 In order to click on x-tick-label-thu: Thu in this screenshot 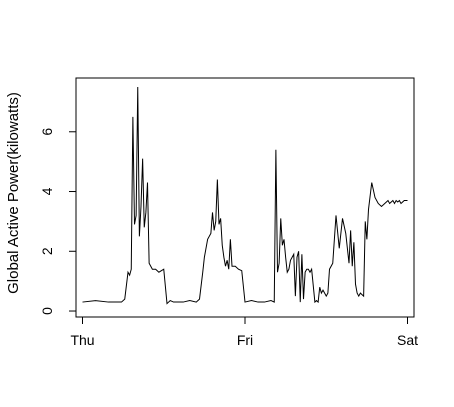, I will do `click(82, 340)`.